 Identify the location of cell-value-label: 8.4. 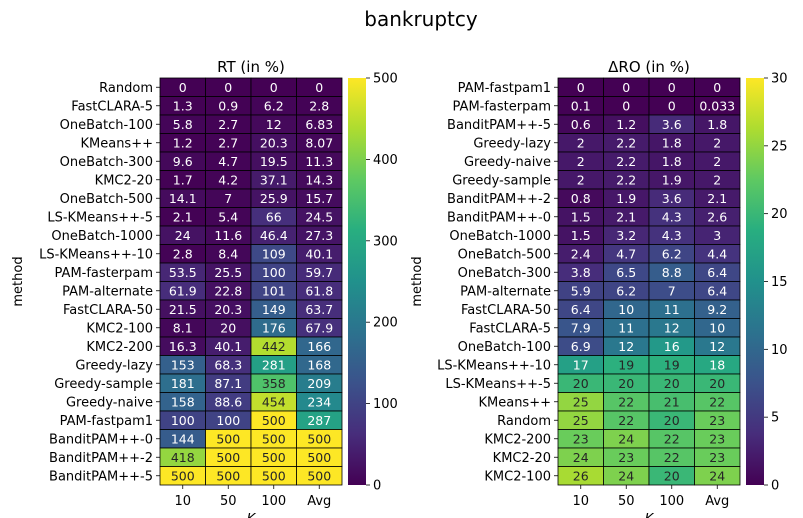
(228, 253).